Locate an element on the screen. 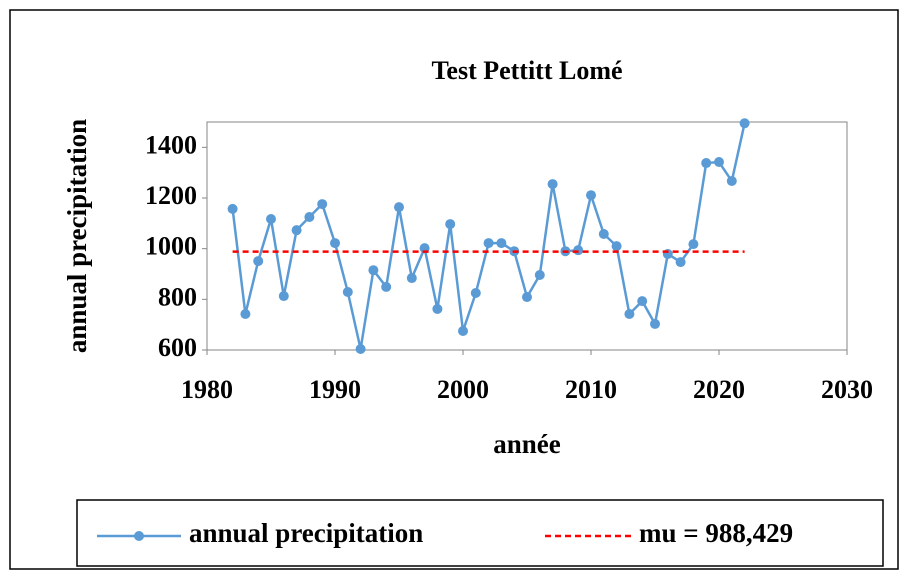 The width and height of the screenshot is (908, 579). y-tick-label: 800 is located at coordinates (177, 296).